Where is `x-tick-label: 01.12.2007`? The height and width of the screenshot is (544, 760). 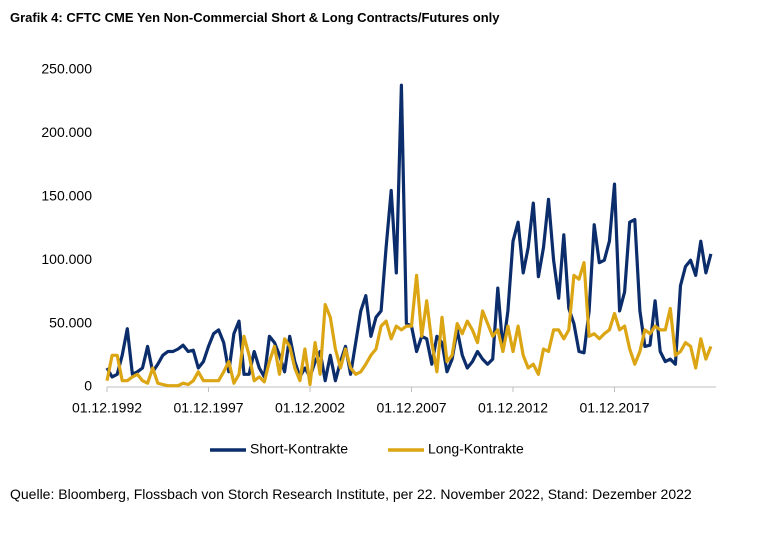 x-tick-label: 01.12.2007 is located at coordinates (411, 408).